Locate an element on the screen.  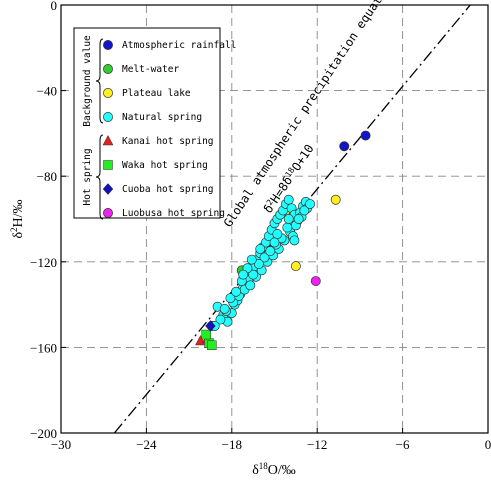
cuoba-hot-spring-point is located at coordinates (210, 326).